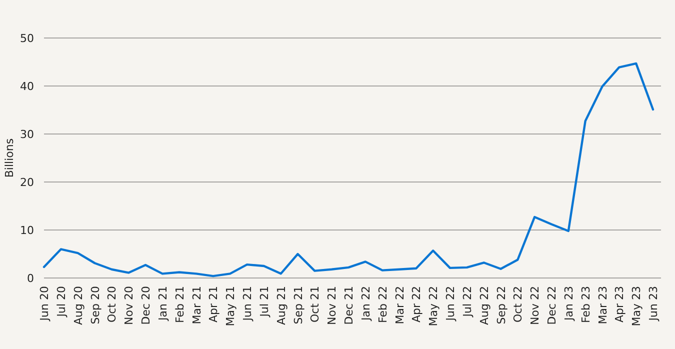 This screenshot has height=349, width=675. I want to click on x-tick-label: Feb 22, so click(383, 304).